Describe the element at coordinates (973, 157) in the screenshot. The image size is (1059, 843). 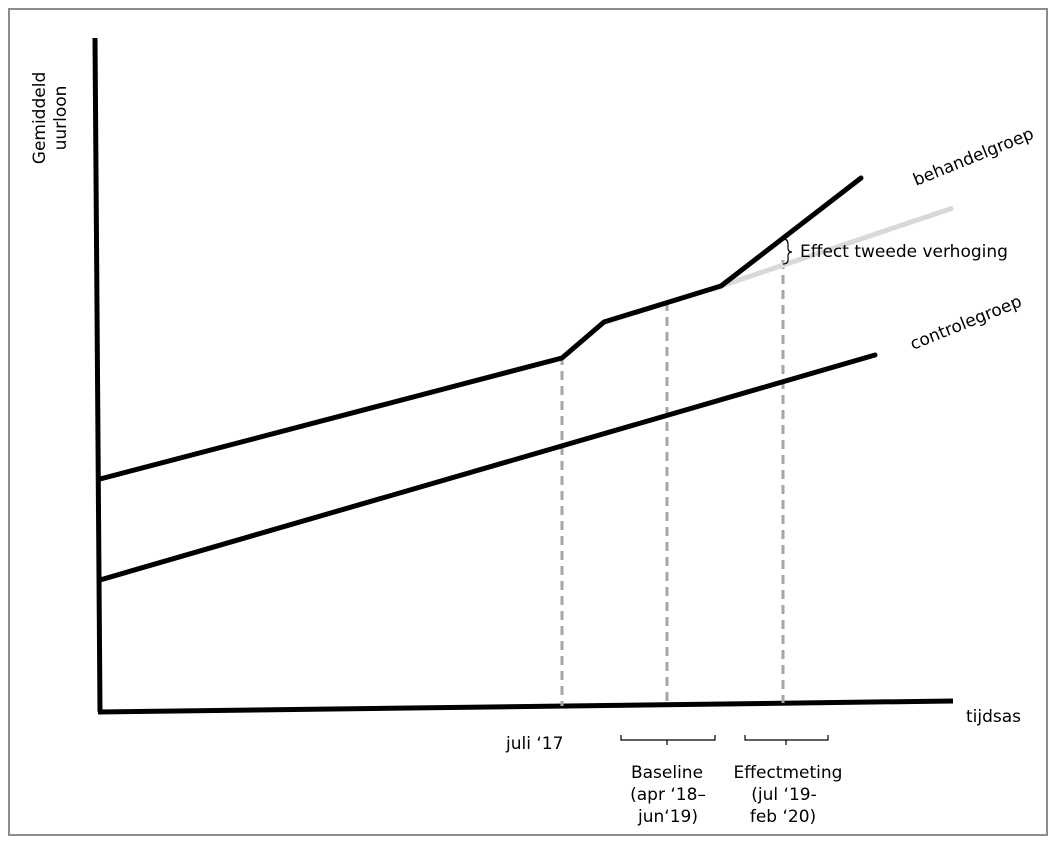
I see `treatment-label: behandelgroep` at that location.